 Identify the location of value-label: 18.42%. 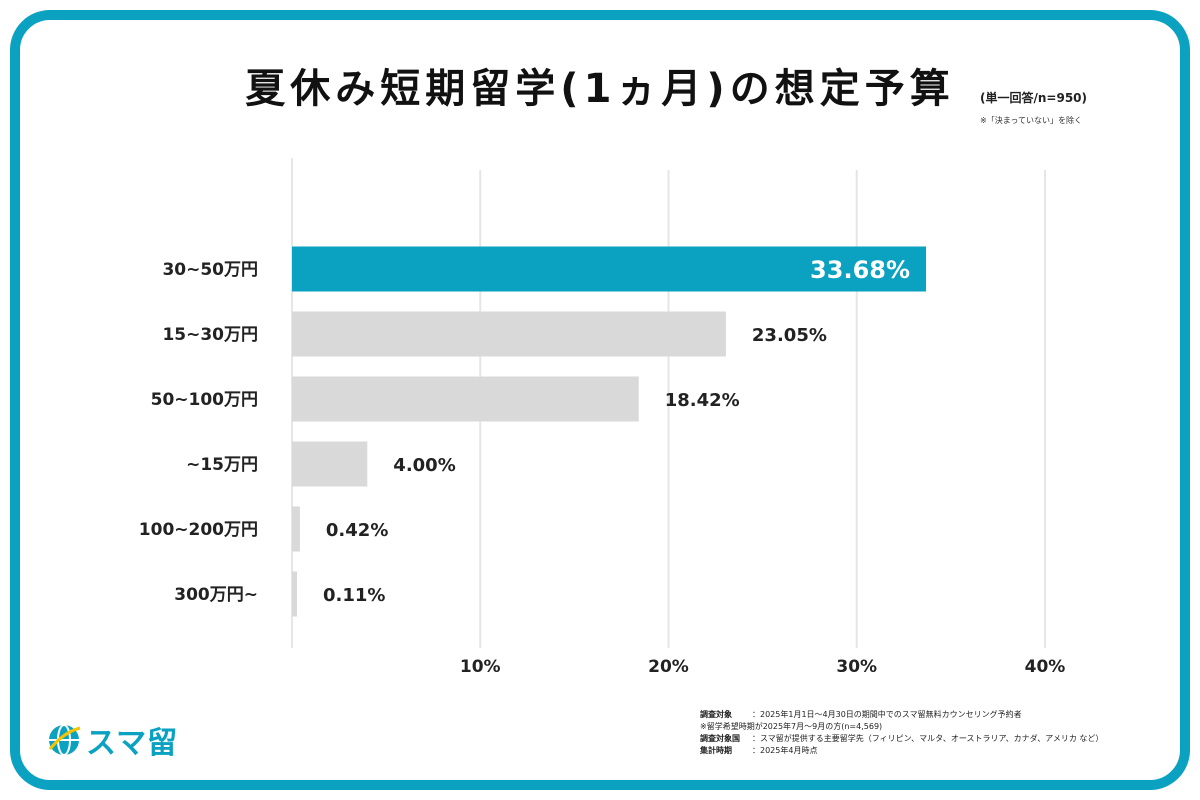
(702, 400).